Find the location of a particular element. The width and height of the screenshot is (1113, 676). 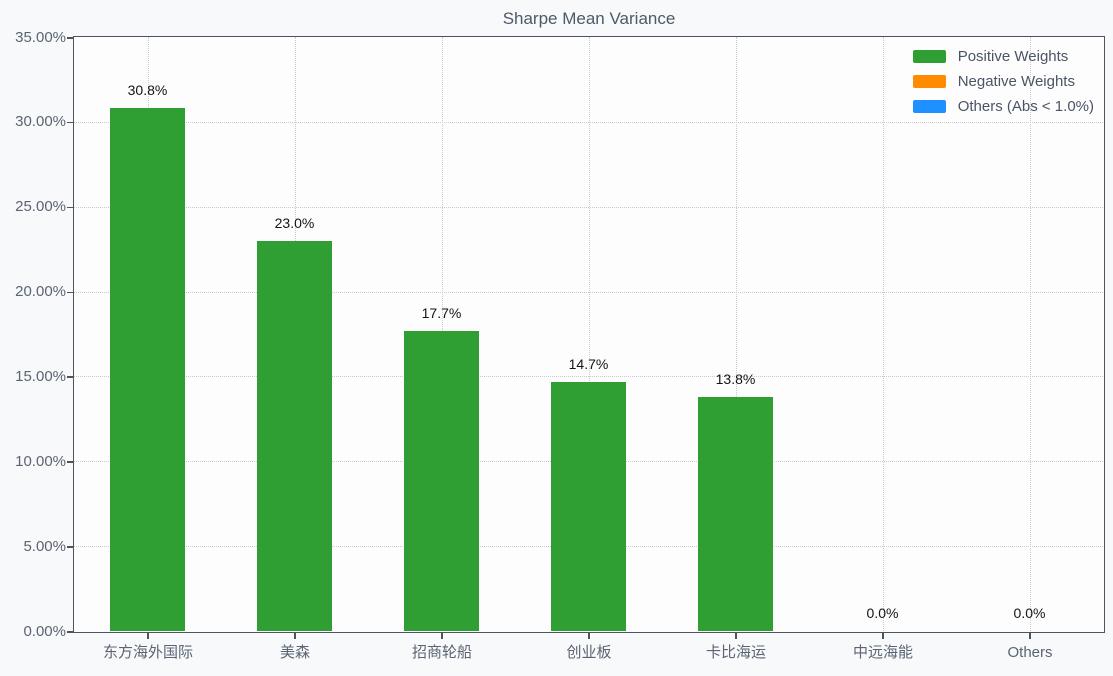

y-tick-label: 0.00% is located at coordinates (44, 631).